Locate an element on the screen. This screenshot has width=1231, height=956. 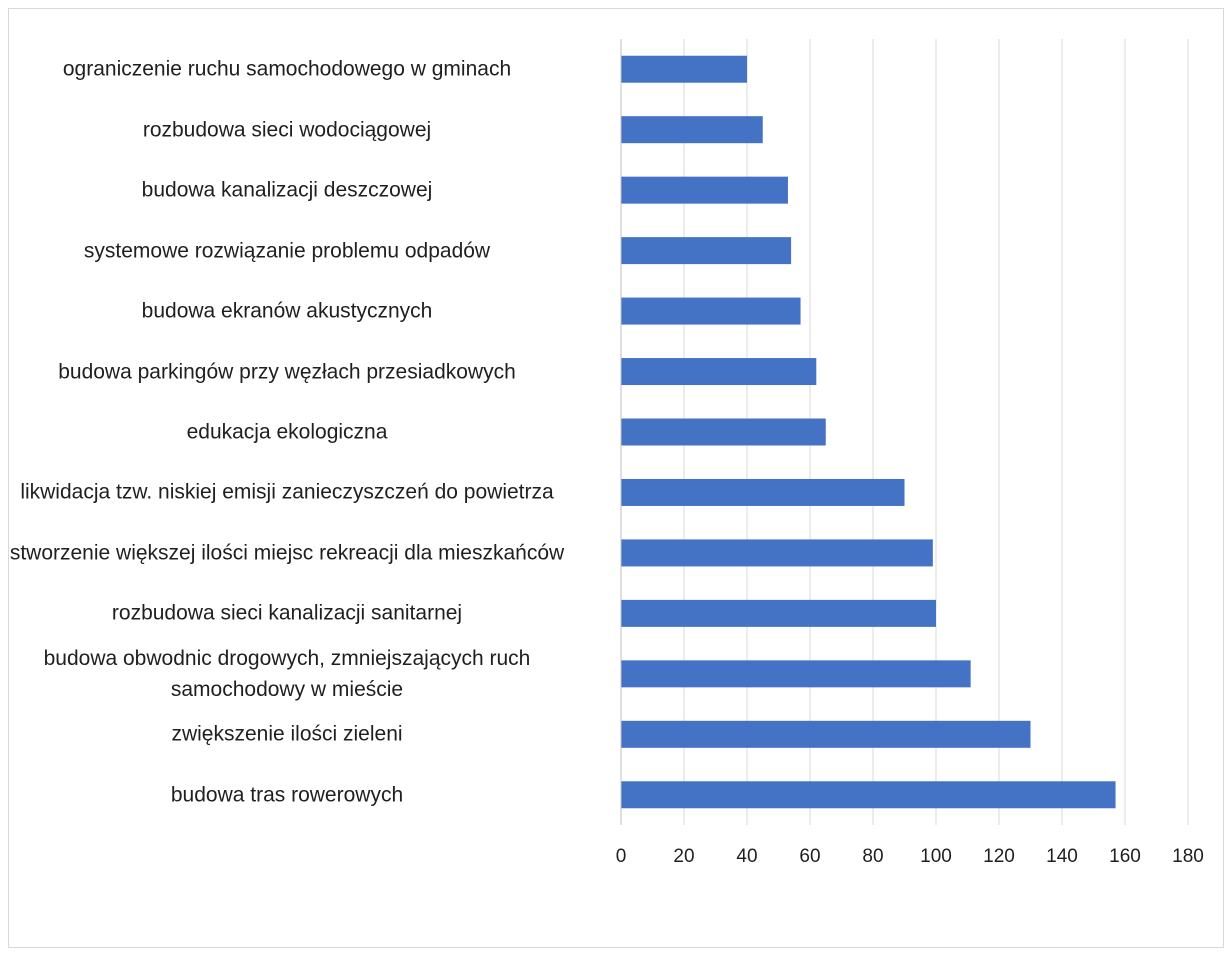
category-label: rozbudowa sieci kanalizacji sanitarnej is located at coordinates (287, 613).